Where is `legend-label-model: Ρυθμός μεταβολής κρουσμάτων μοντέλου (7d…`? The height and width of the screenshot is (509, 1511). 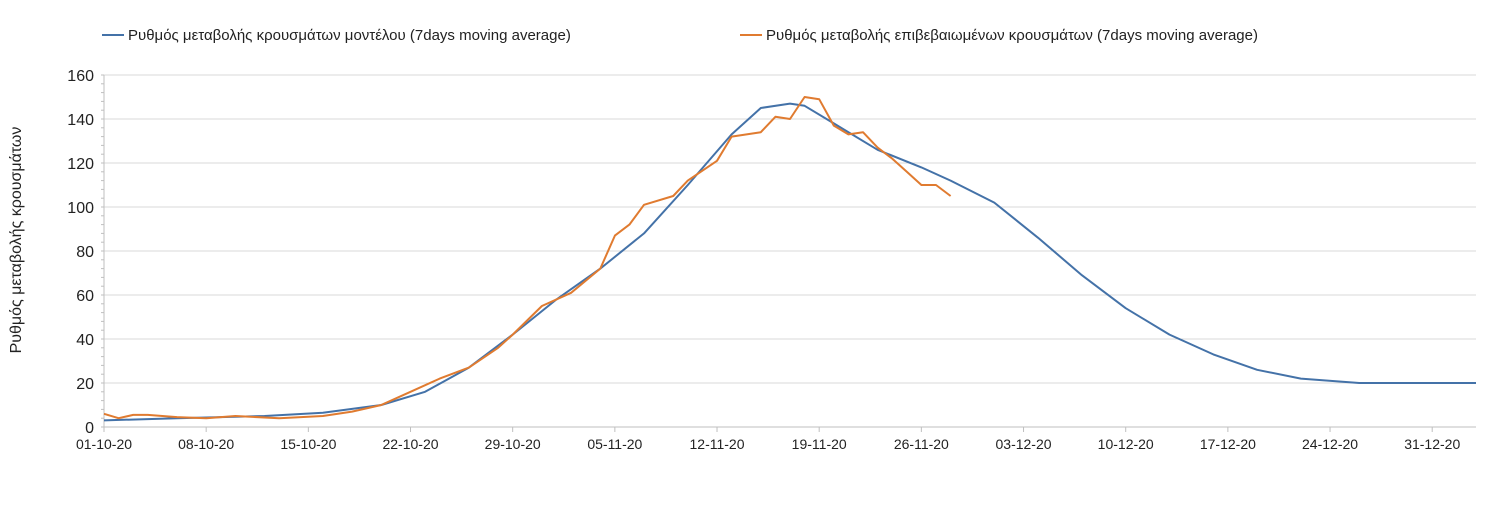 legend-label-model: Ρυθμός μεταβολής κρουσμάτων μοντέλου (7d… is located at coordinates (349, 35).